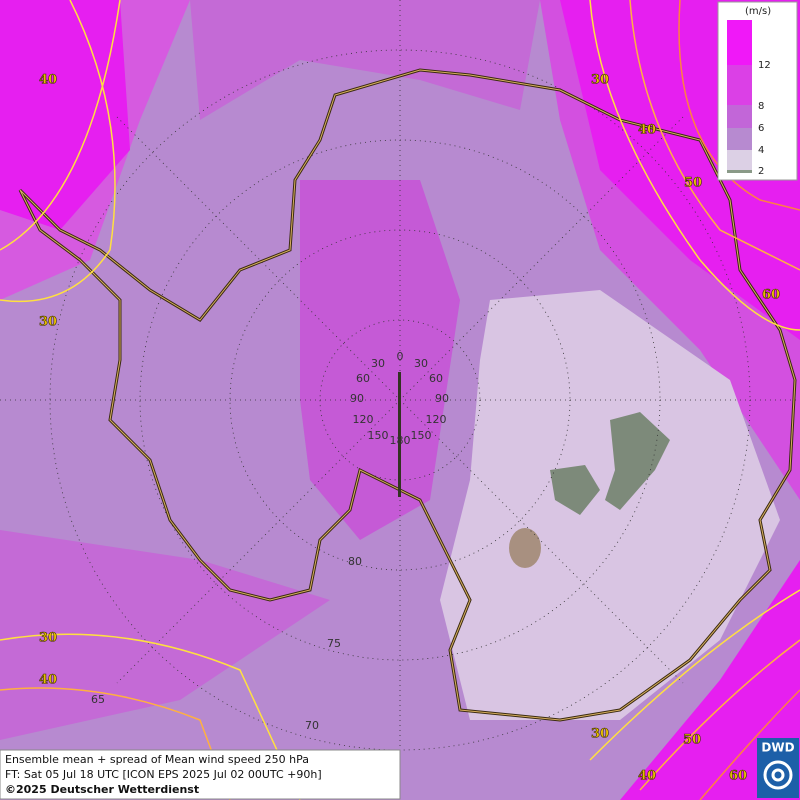  What do you see at coordinates (98, 699) in the screenshot?
I see `graticule-label: 65` at bounding box center [98, 699].